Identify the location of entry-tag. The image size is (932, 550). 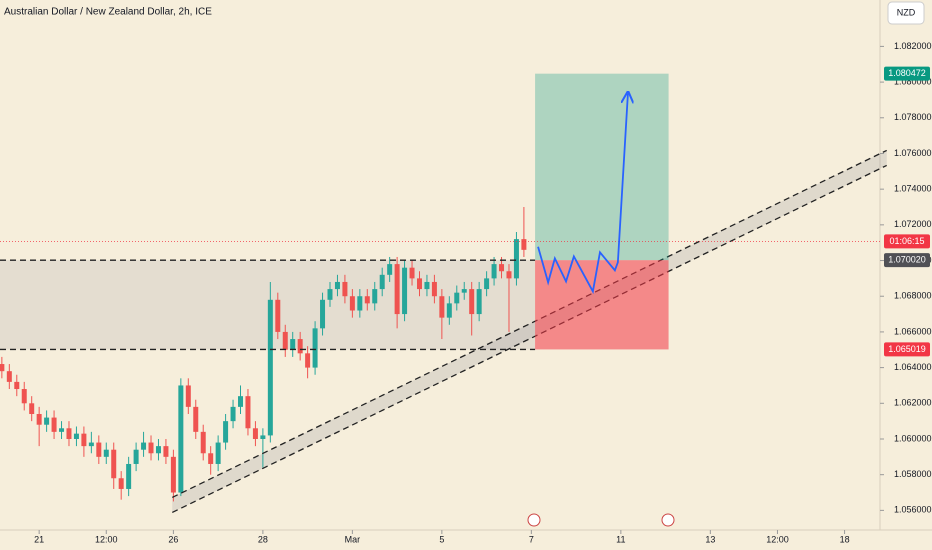
(907, 260).